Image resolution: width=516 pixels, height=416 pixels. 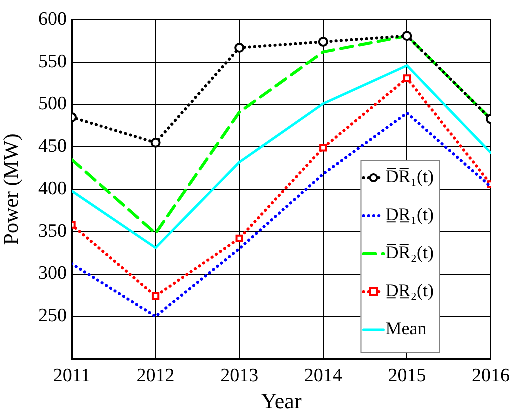 What do you see at coordinates (52, 273) in the screenshot?
I see `y-tick-label: 300` at bounding box center [52, 273].